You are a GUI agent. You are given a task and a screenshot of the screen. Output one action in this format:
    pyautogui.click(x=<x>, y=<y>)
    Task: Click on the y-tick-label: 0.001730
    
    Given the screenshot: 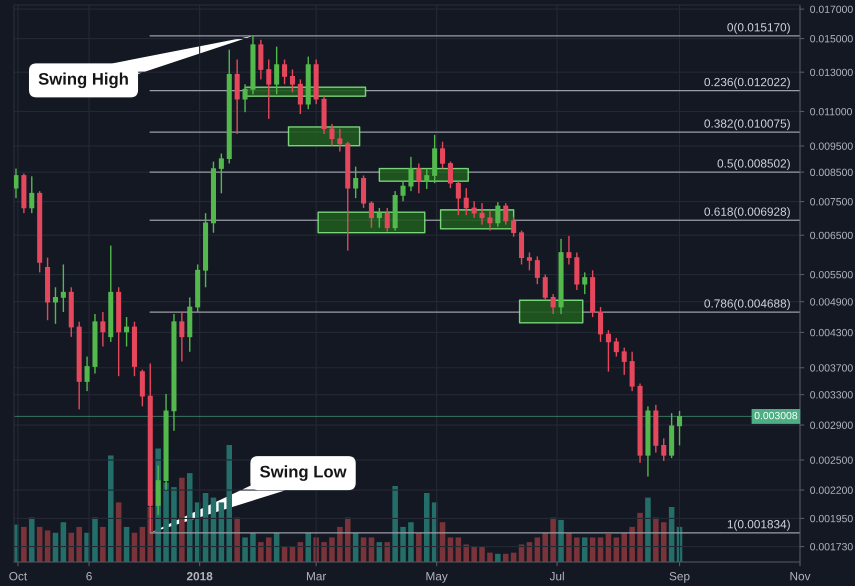 What is the action you would take?
    pyautogui.click(x=831, y=546)
    